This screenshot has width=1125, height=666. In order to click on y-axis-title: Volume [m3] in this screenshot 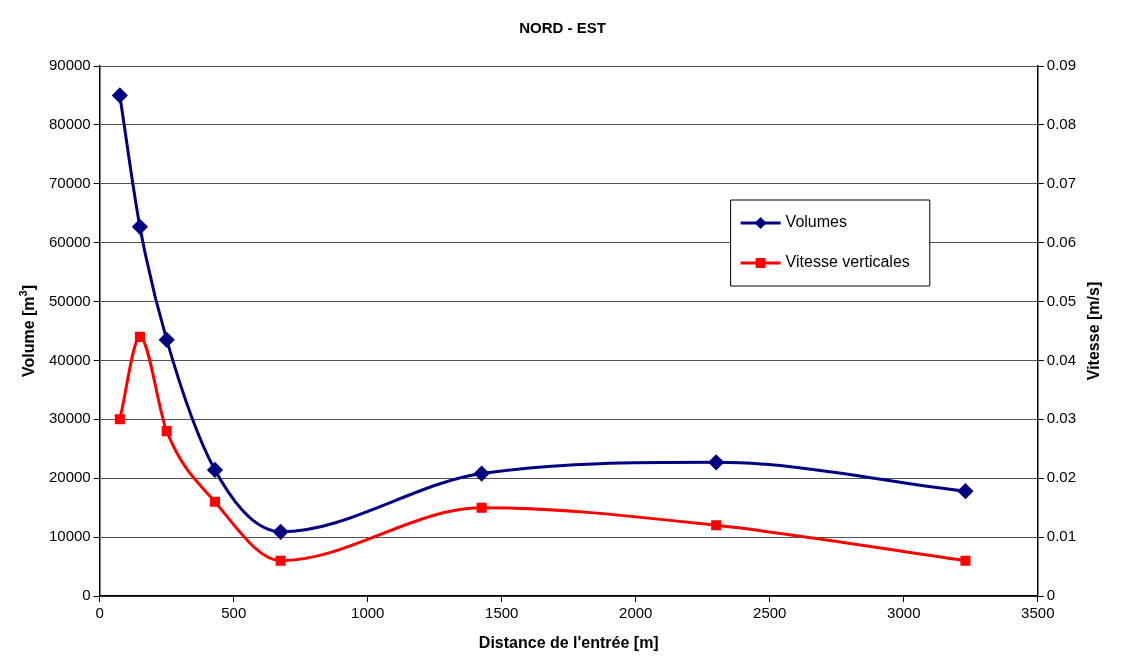, I will do `click(27, 331)`.